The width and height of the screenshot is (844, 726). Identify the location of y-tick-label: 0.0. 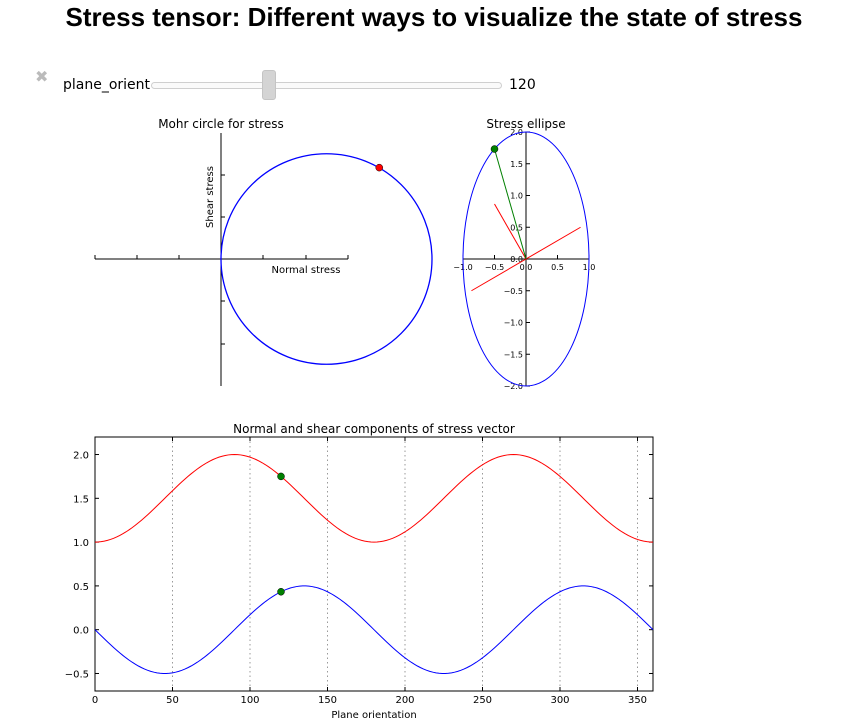
(81, 631).